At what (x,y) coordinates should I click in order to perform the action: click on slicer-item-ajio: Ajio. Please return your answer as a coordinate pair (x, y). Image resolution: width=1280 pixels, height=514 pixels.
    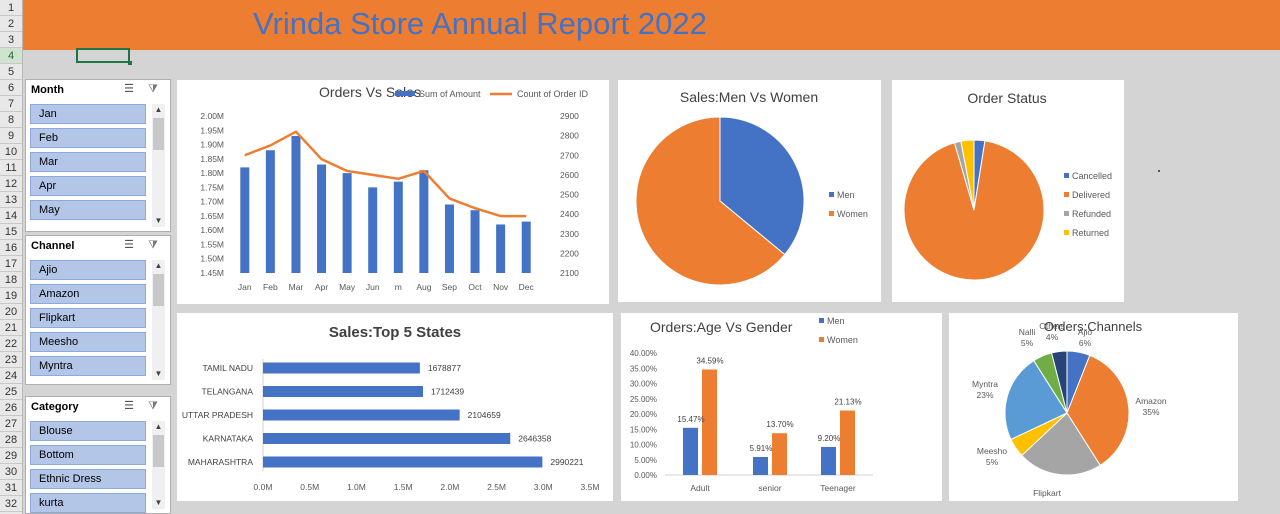
    Looking at the image, I should click on (88, 270).